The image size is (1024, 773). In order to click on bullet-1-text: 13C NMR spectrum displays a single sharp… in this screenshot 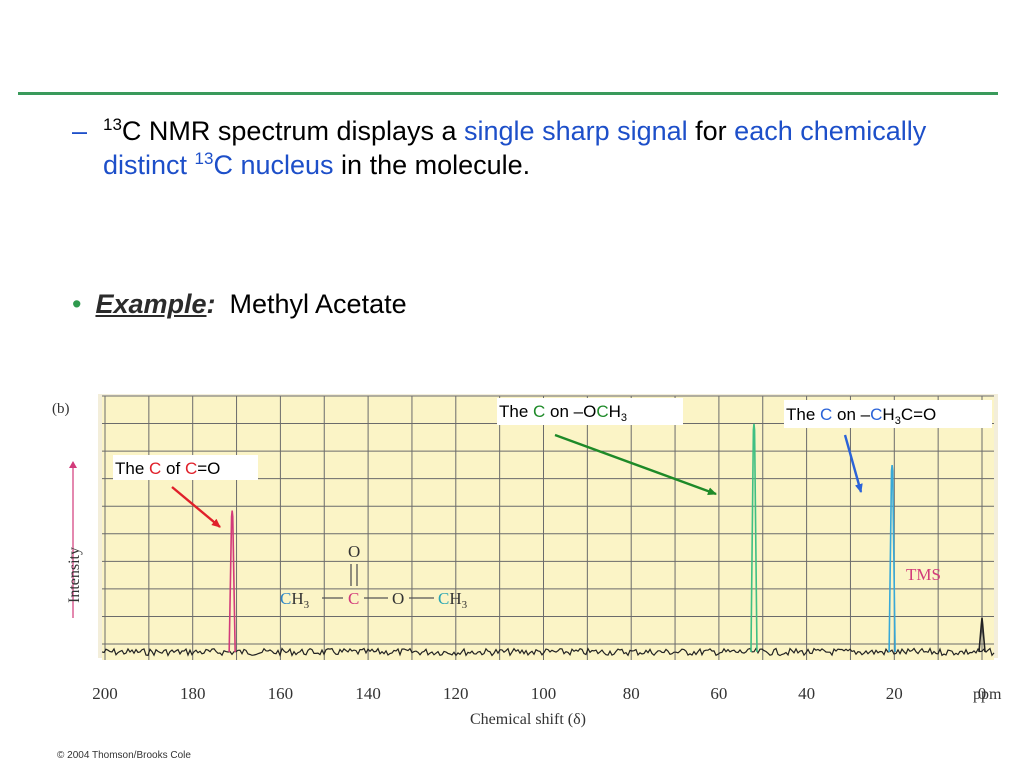, I will do `click(553, 148)`.